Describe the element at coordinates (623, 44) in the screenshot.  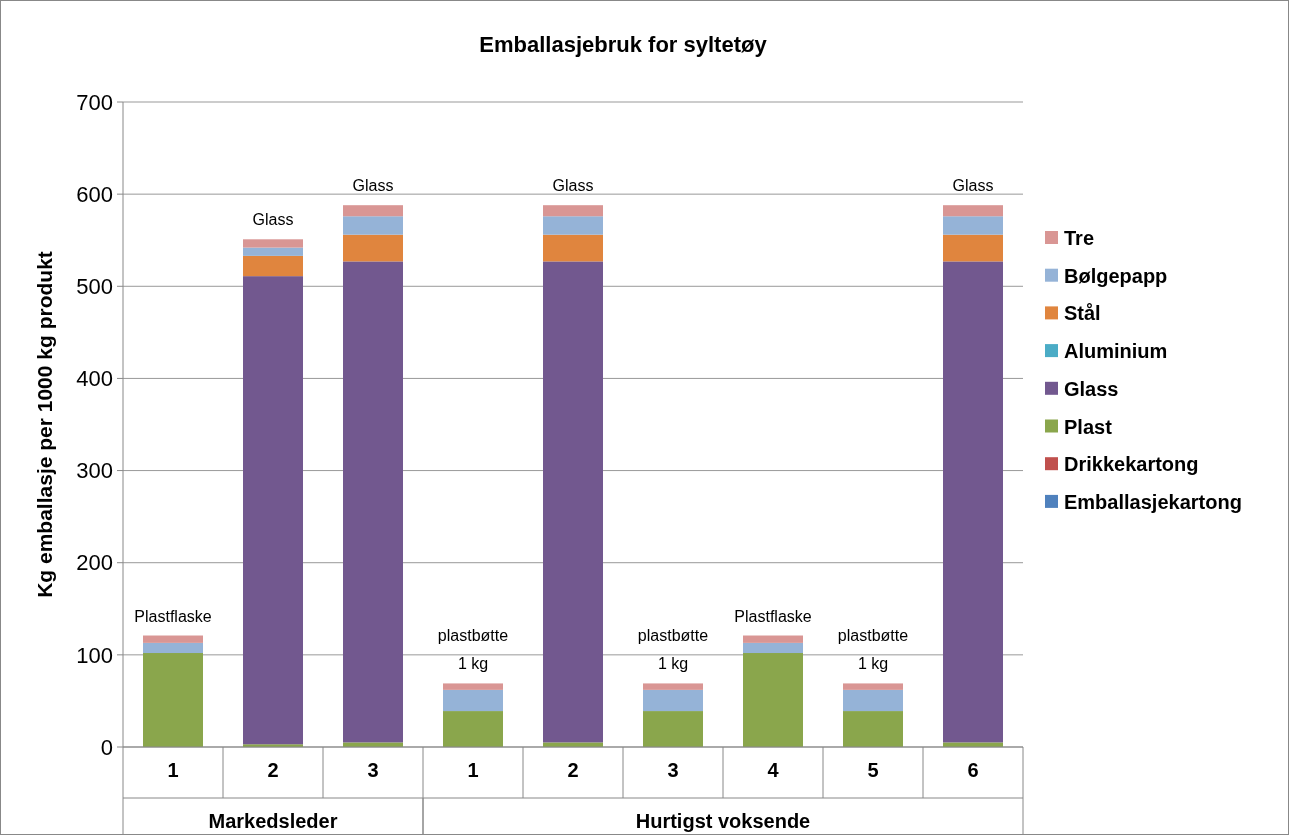
I see `chart-title: Emballasjebruk for syltetøy` at that location.